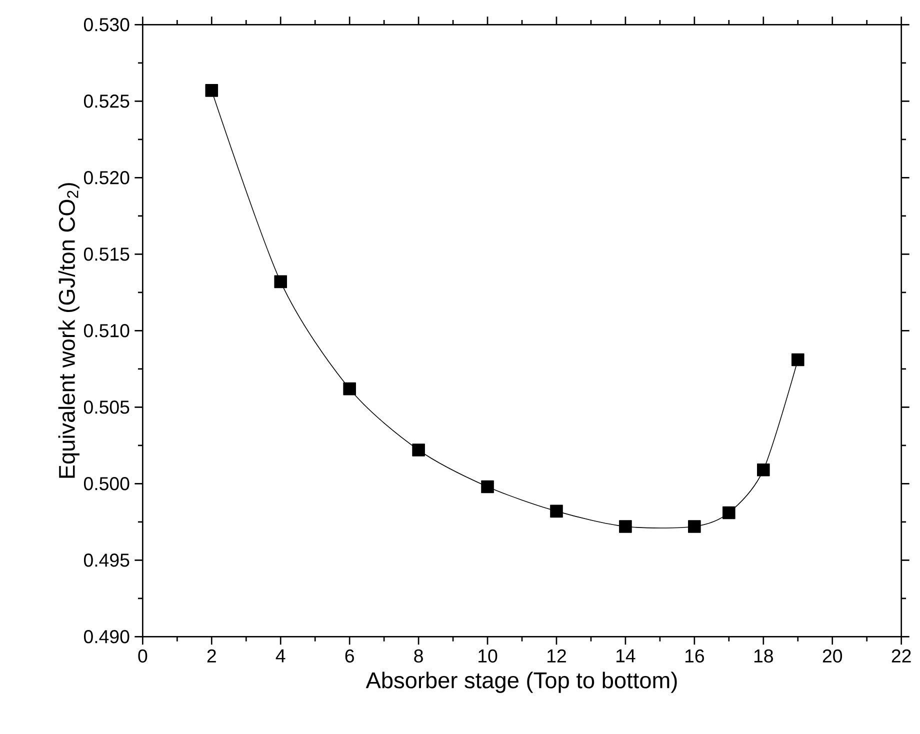 This screenshot has width=920, height=734. Describe the element at coordinates (107, 101) in the screenshot. I see `y-tick-label: 0.525` at that location.